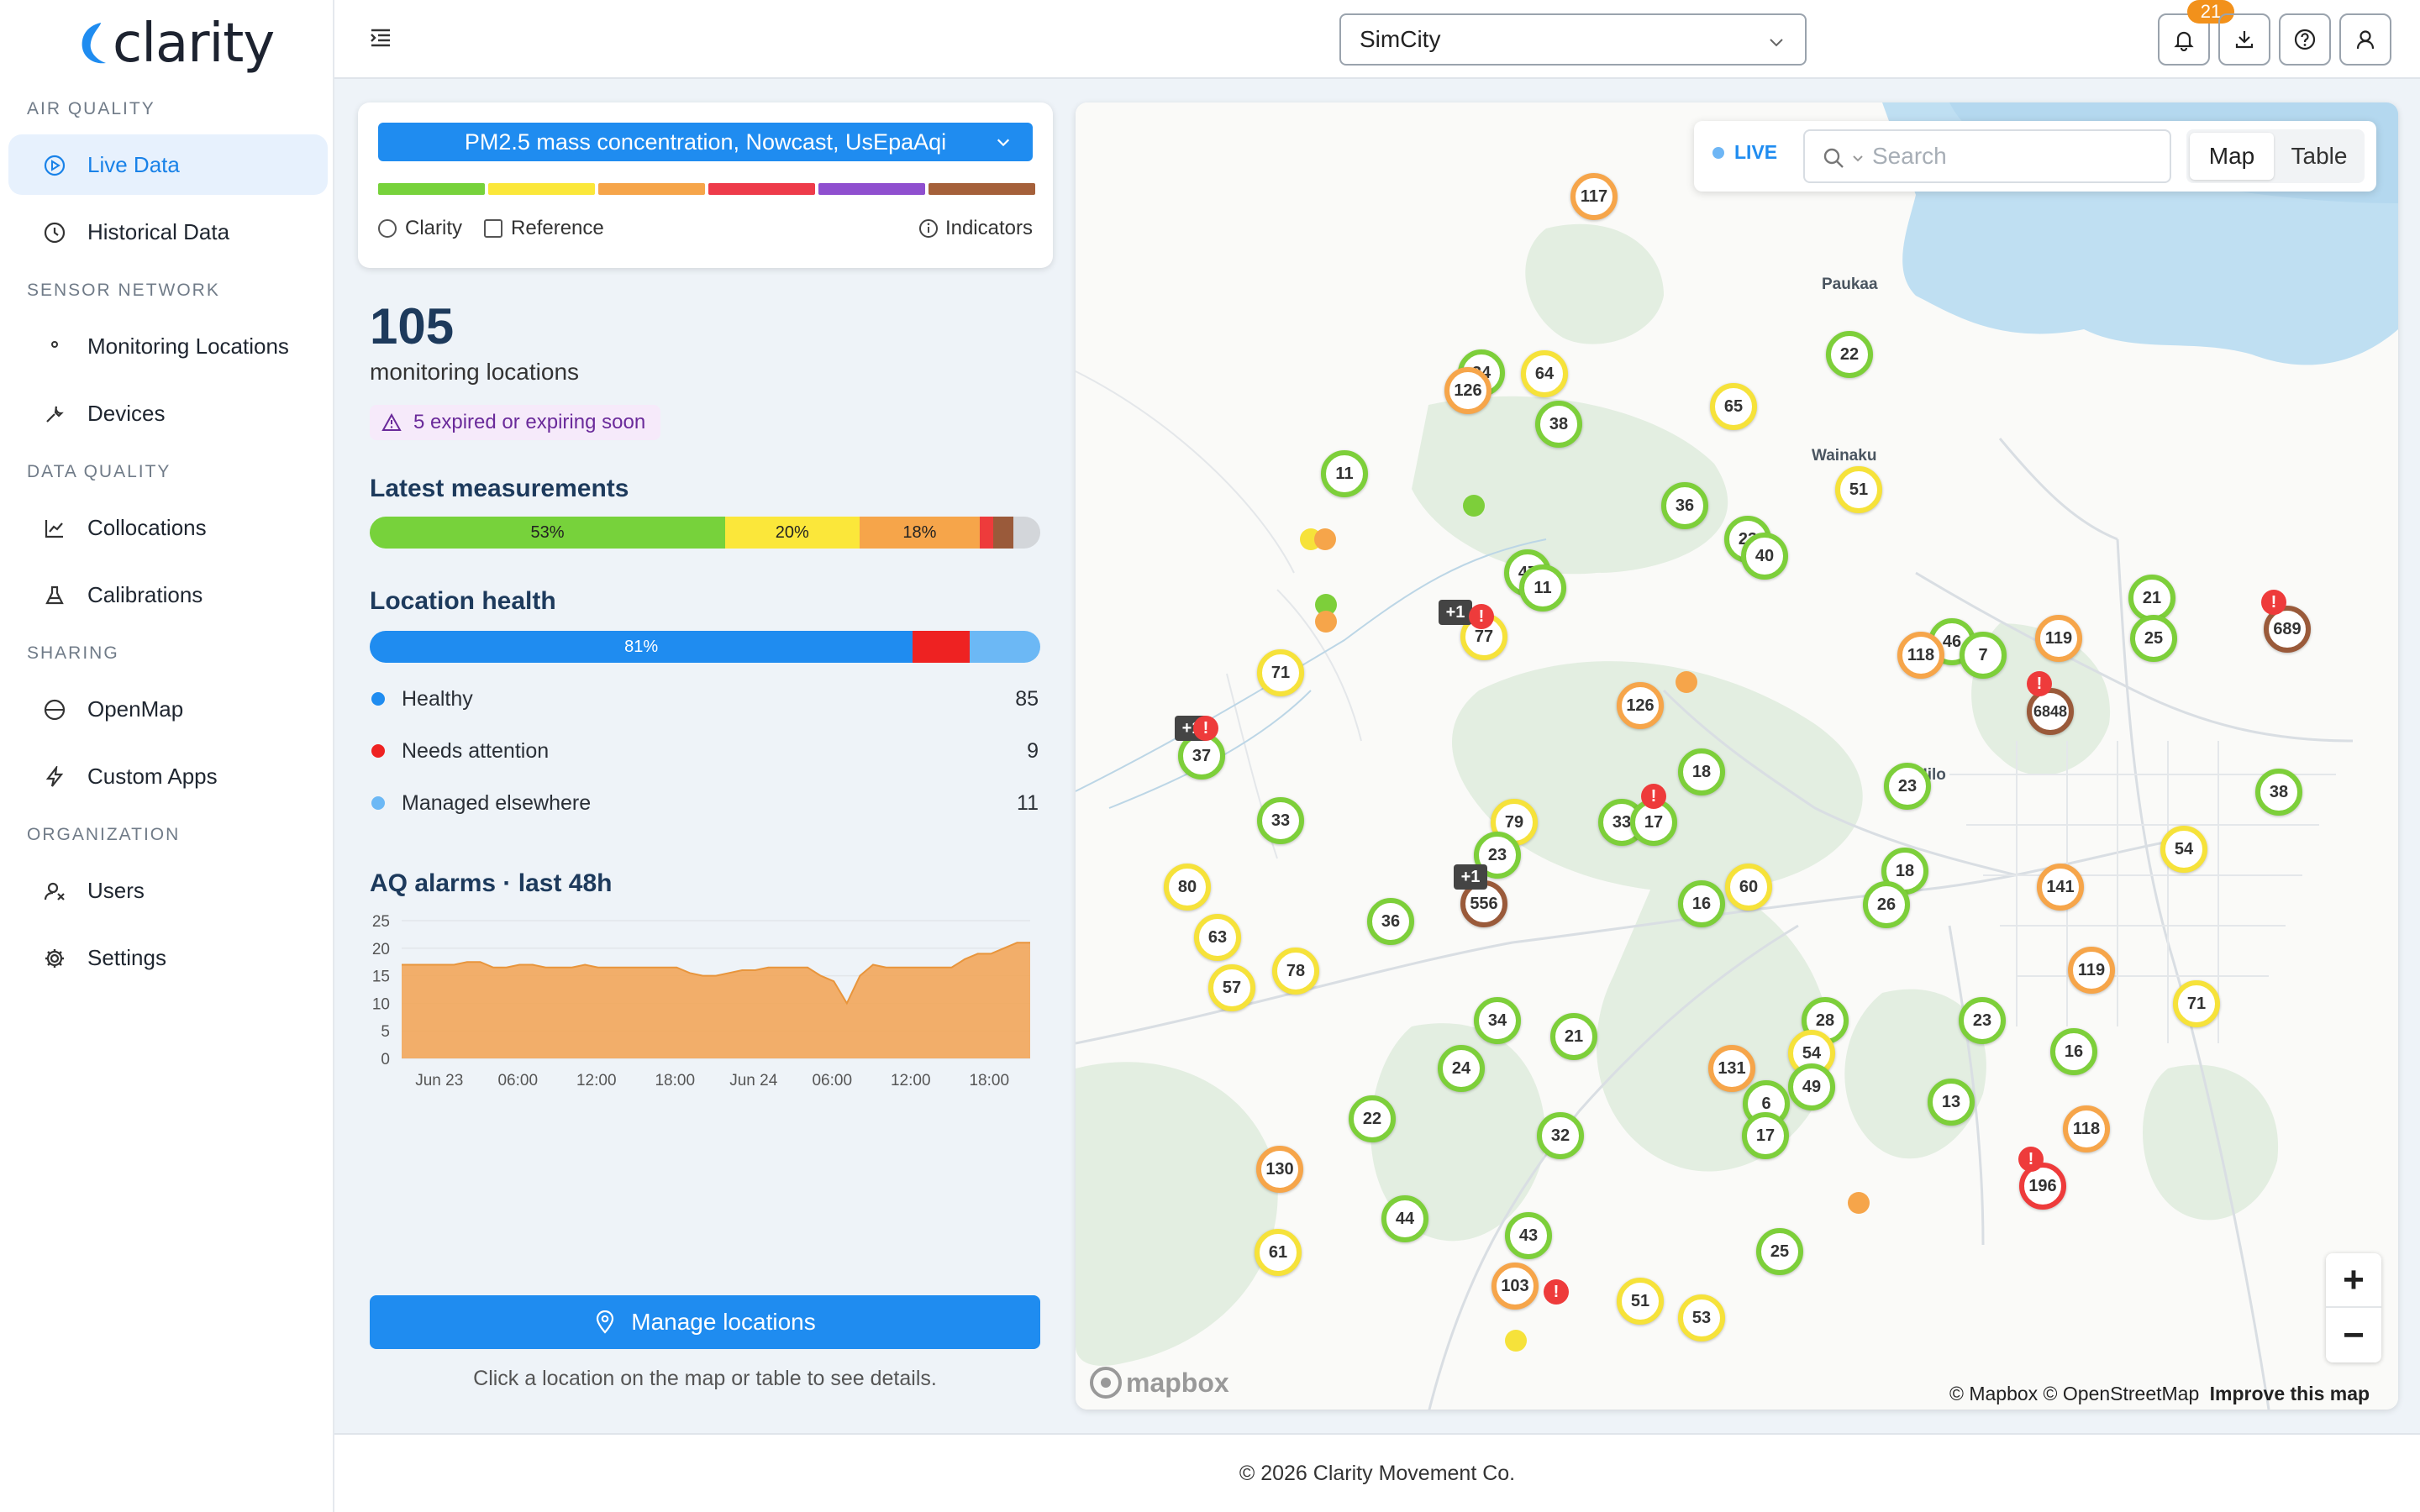 Image resolution: width=2420 pixels, height=1512 pixels. Describe the element at coordinates (975, 228) in the screenshot. I see `indicators-toggle: Indicators` at that location.